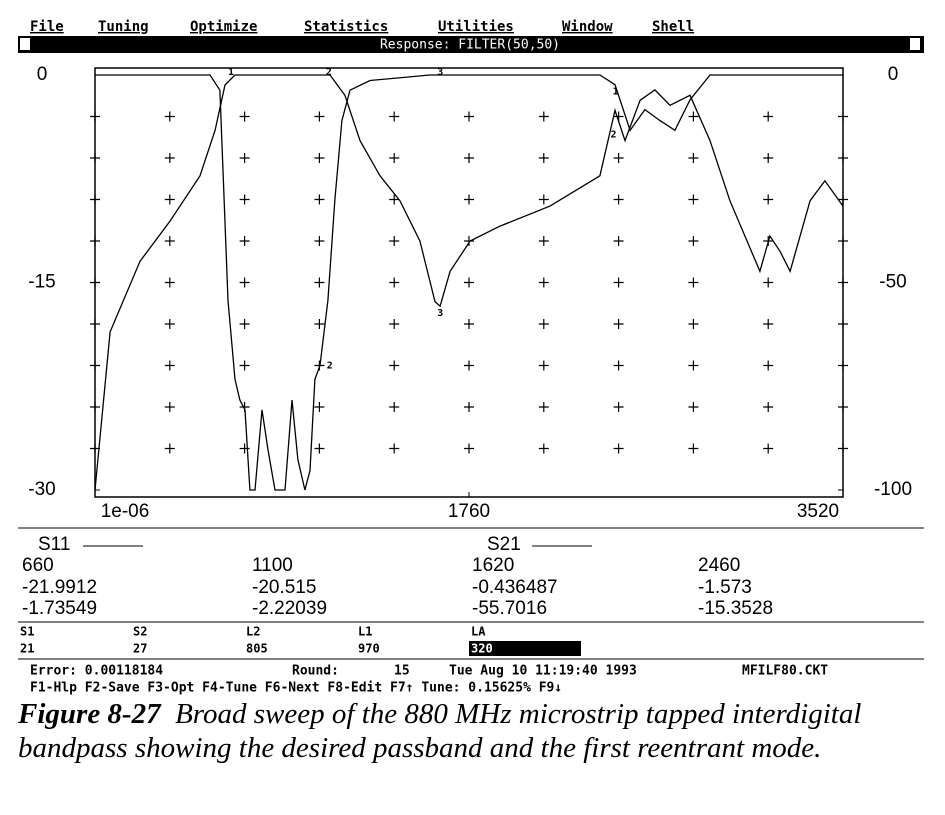  What do you see at coordinates (543, 671) in the screenshot?
I see `status-text: Tue Aug 10 11:19:40 1993` at bounding box center [543, 671].